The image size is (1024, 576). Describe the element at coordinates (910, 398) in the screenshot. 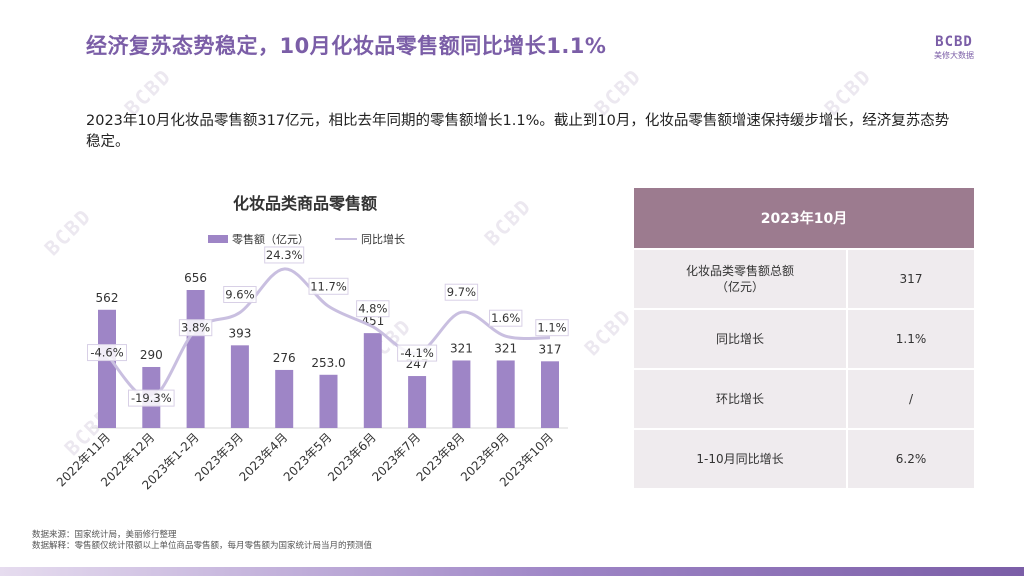

I see `table-cell-value: /` at that location.